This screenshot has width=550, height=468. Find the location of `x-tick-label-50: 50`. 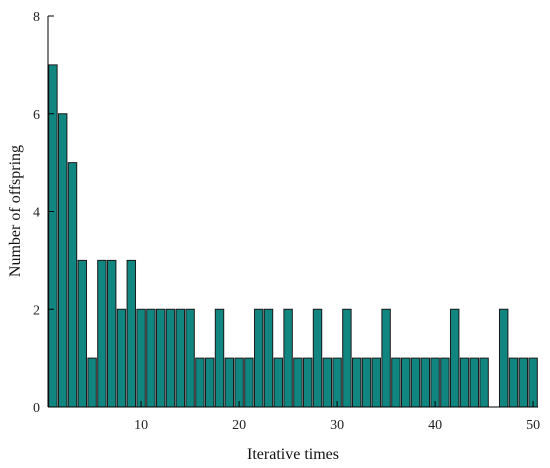

x-tick-label-50: 50 is located at coordinates (533, 425).